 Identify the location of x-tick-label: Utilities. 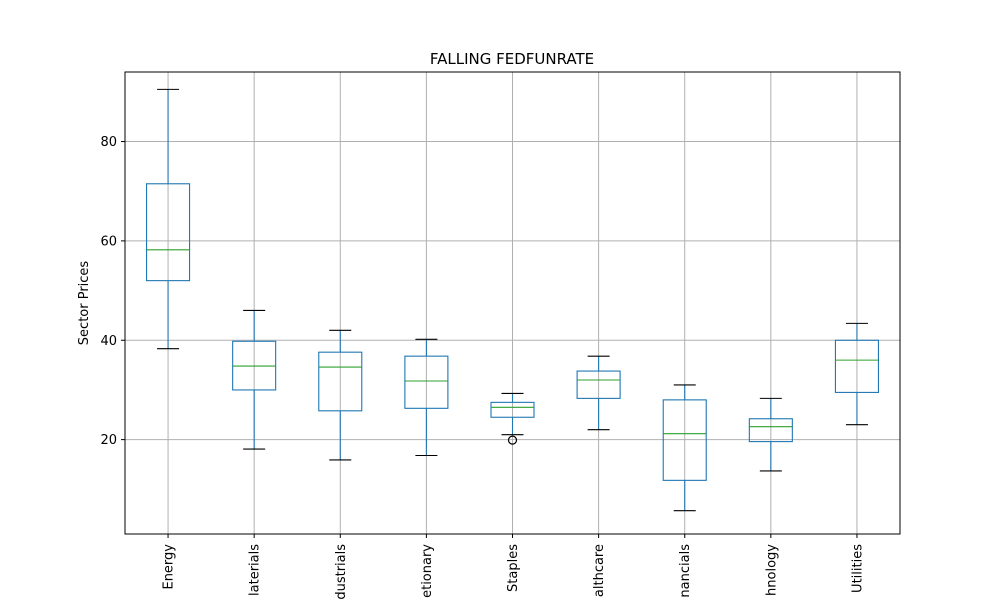
(857, 568).